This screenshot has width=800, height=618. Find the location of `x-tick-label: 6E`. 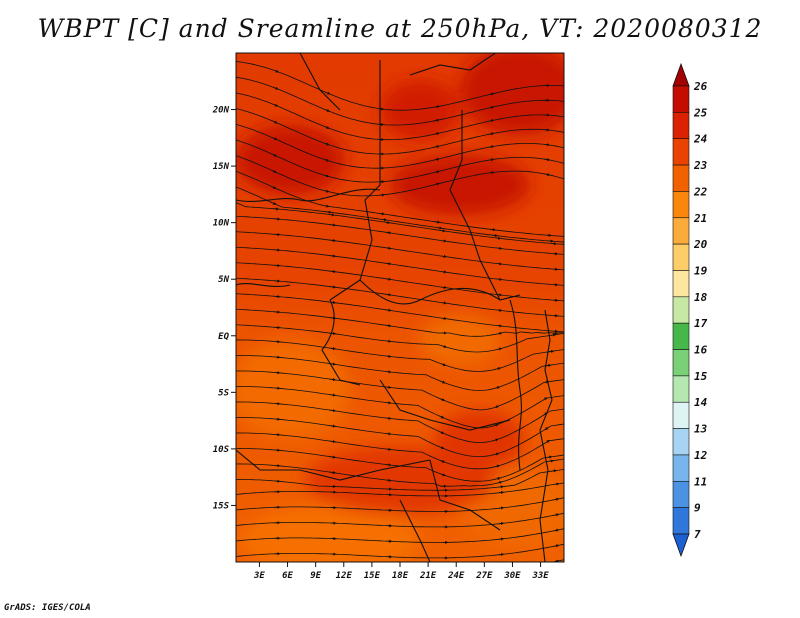

x-tick-label: 6E is located at coordinates (287, 576).